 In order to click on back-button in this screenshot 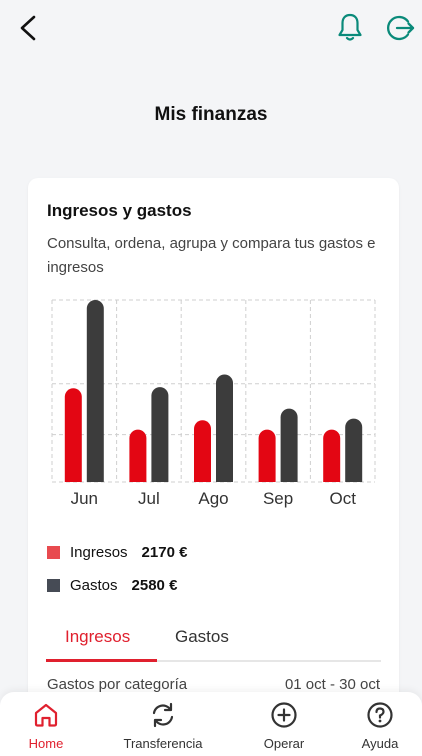, I will do `click(28, 28)`.